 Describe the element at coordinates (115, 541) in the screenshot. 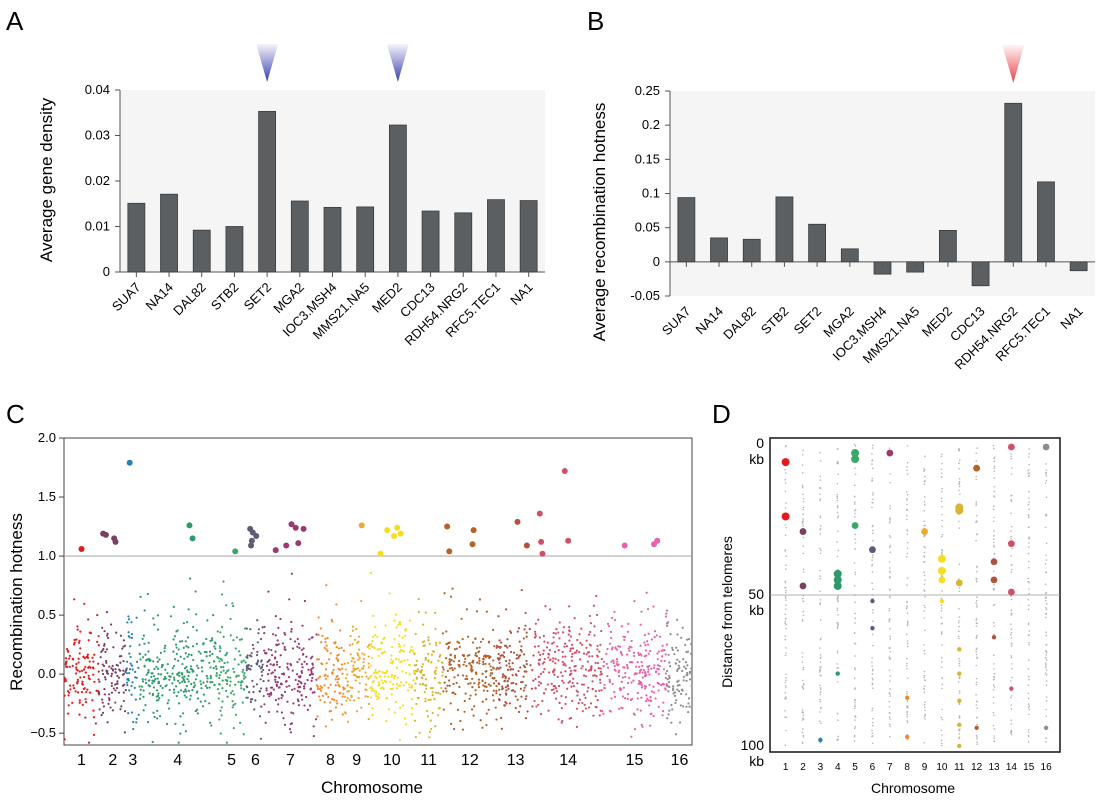

I see `panel-c-hotspot` at that location.